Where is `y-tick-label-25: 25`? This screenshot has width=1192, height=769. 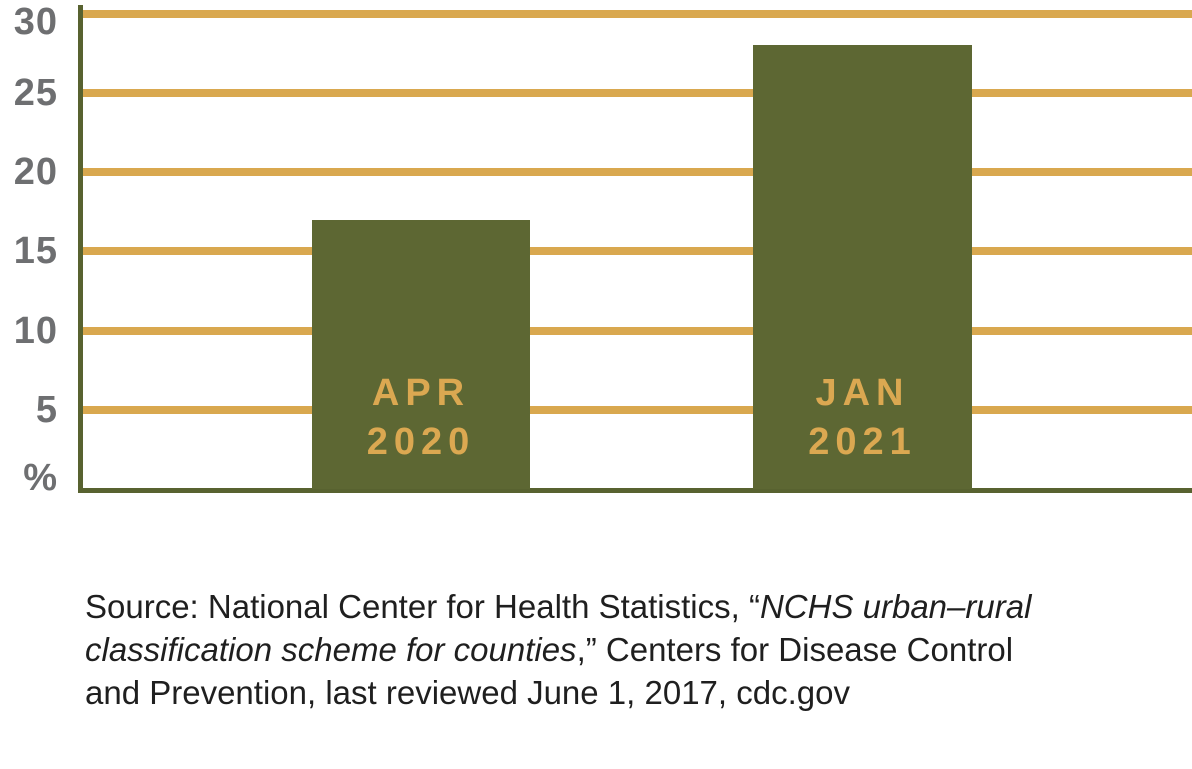
y-tick-label-25: 25 is located at coordinates (35, 93).